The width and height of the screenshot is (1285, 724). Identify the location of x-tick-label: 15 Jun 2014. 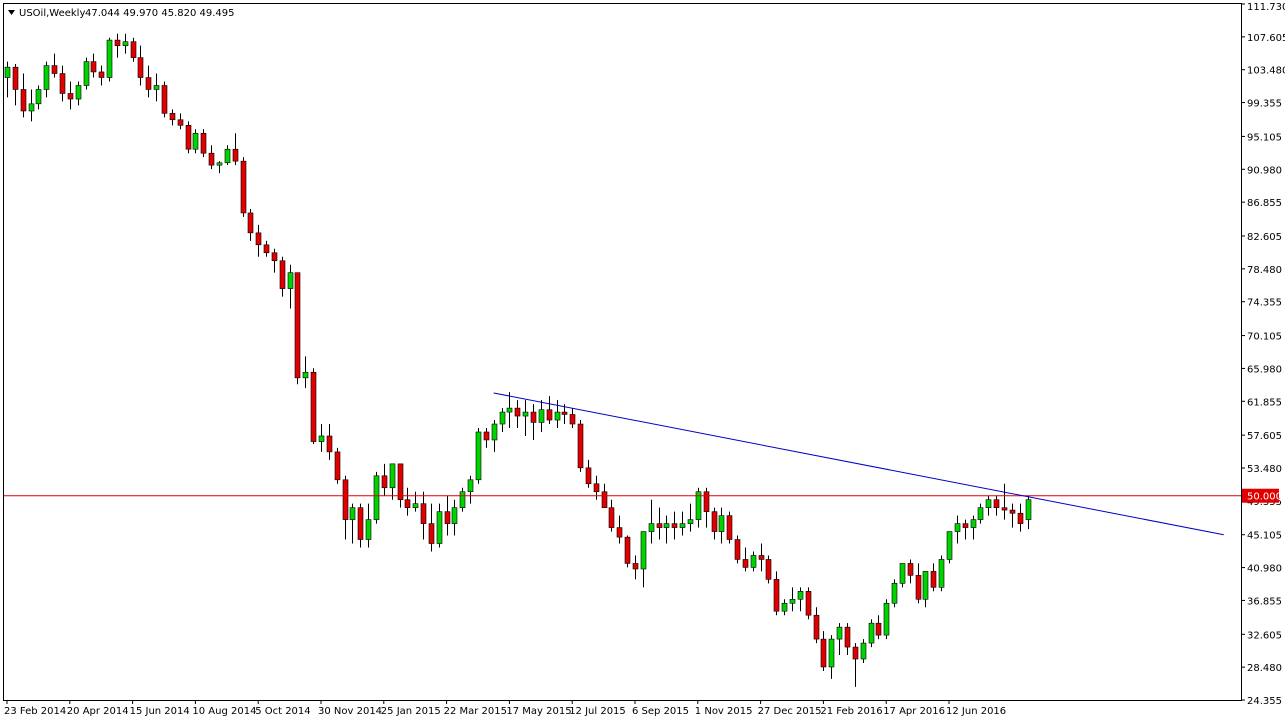
(160, 711).